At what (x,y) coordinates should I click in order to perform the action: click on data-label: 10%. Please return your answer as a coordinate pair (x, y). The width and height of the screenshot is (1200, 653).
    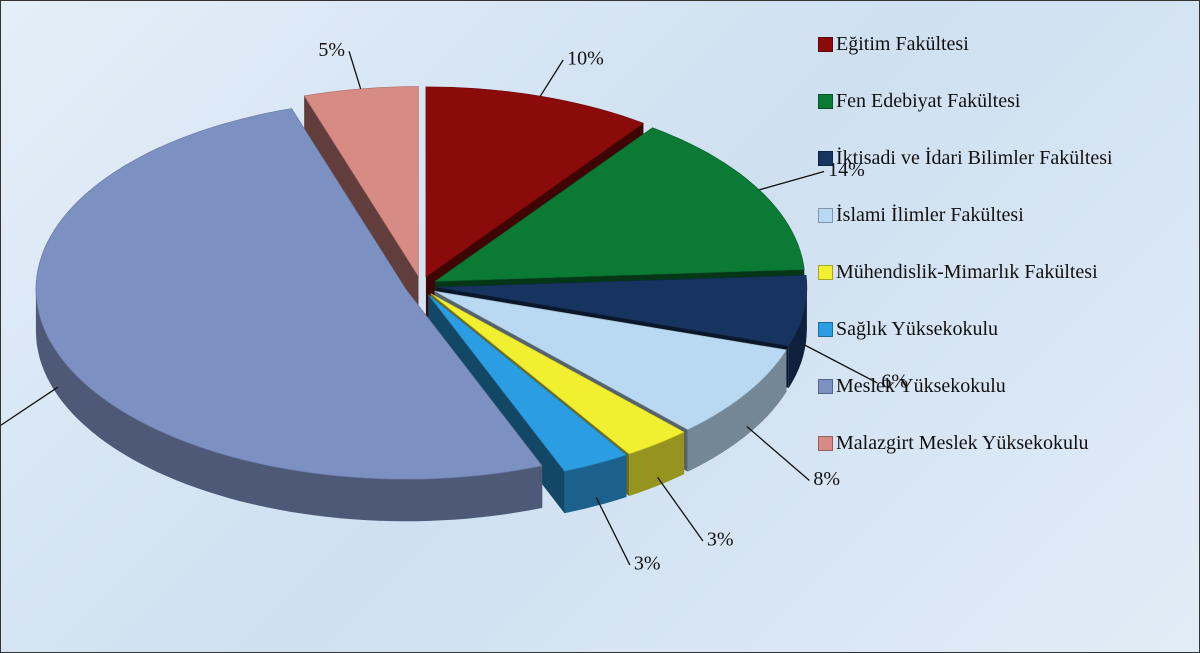
    Looking at the image, I should click on (585, 59).